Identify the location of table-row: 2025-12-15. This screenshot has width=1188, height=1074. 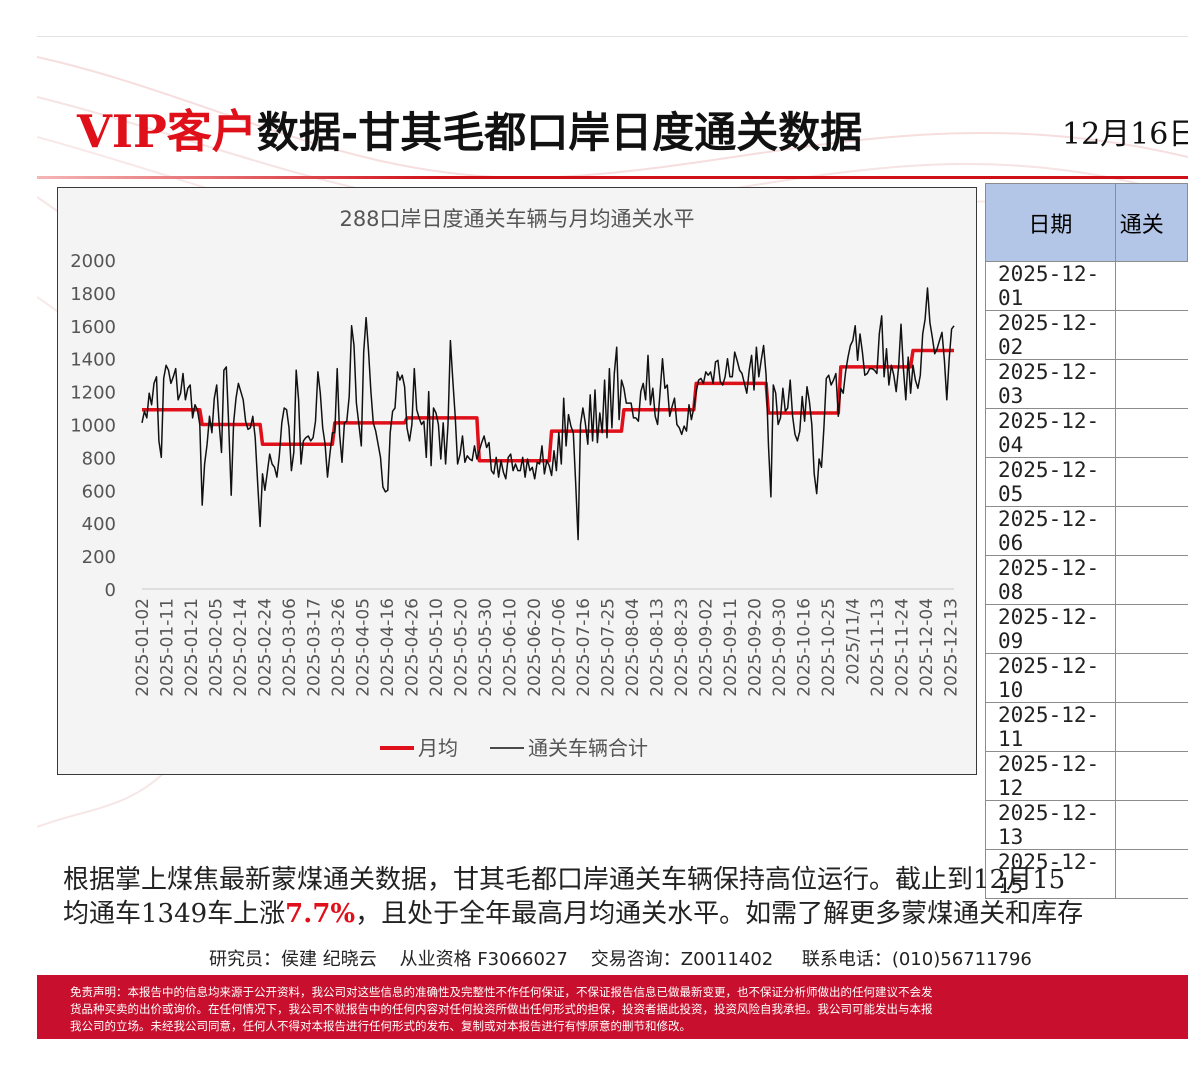
(1086, 874).